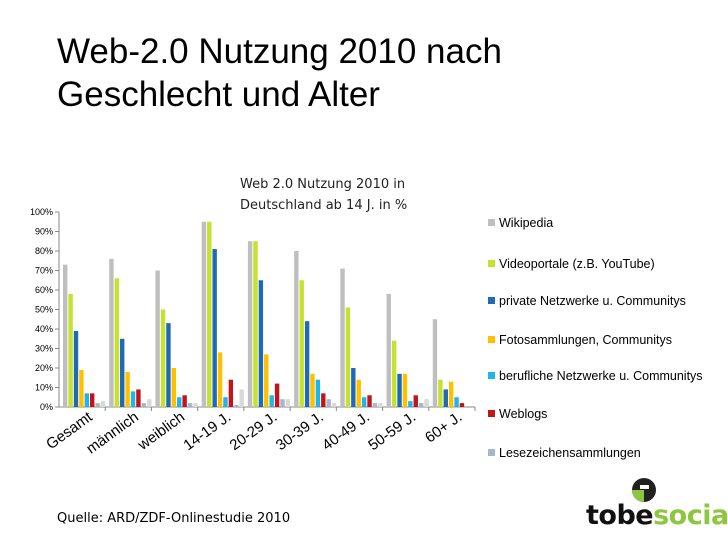 This screenshot has width=728, height=546. What do you see at coordinates (44, 349) in the screenshot?
I see `y-tick-label: 30%` at bounding box center [44, 349].